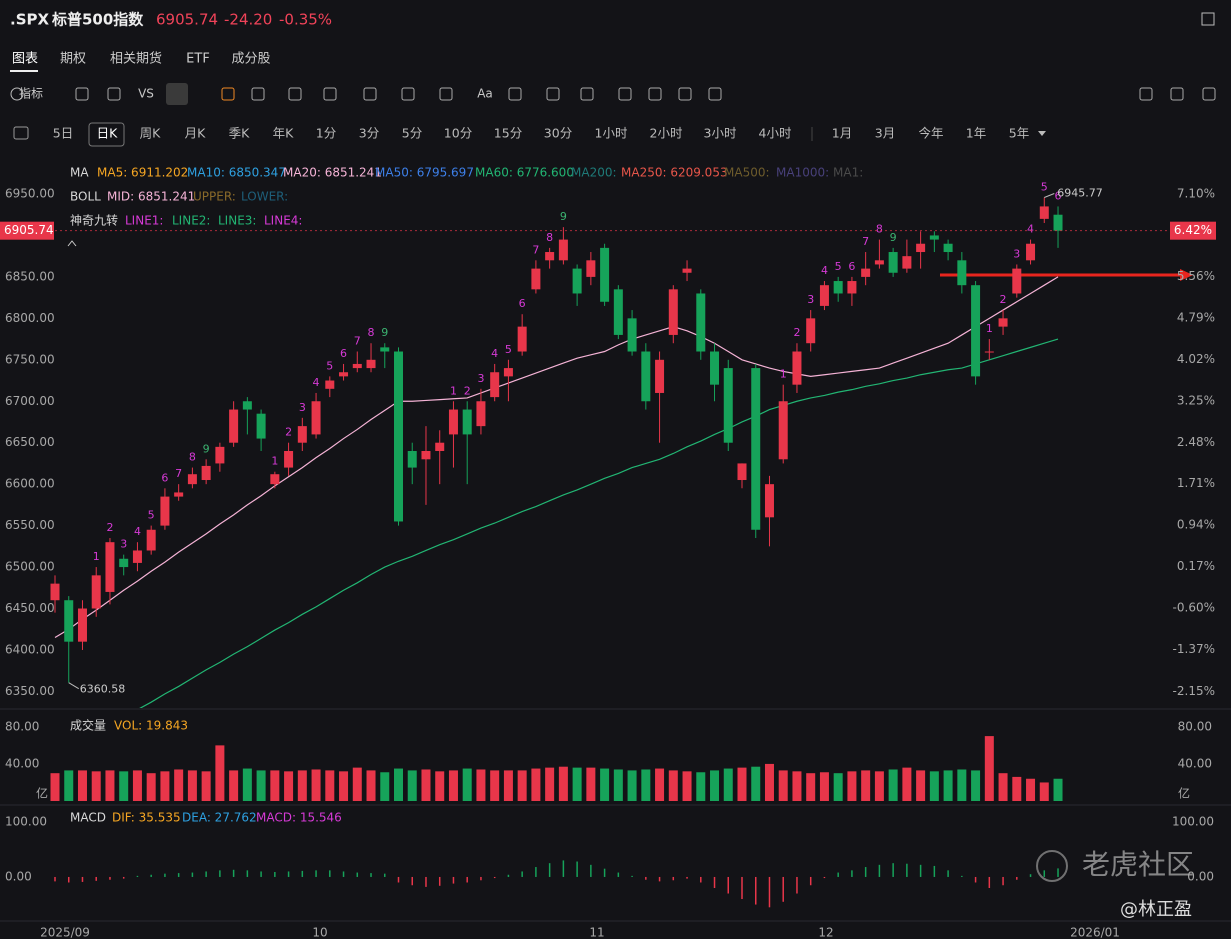 The image size is (1231, 939). I want to click on tab: ETF, so click(198, 59).